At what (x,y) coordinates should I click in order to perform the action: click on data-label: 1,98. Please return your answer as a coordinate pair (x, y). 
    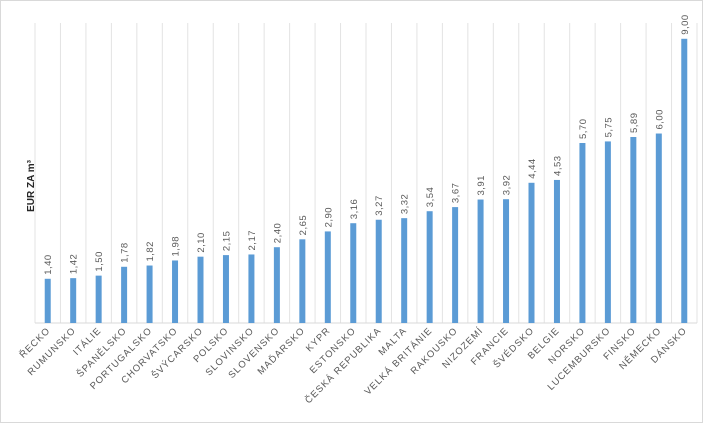
    Looking at the image, I should click on (176, 246).